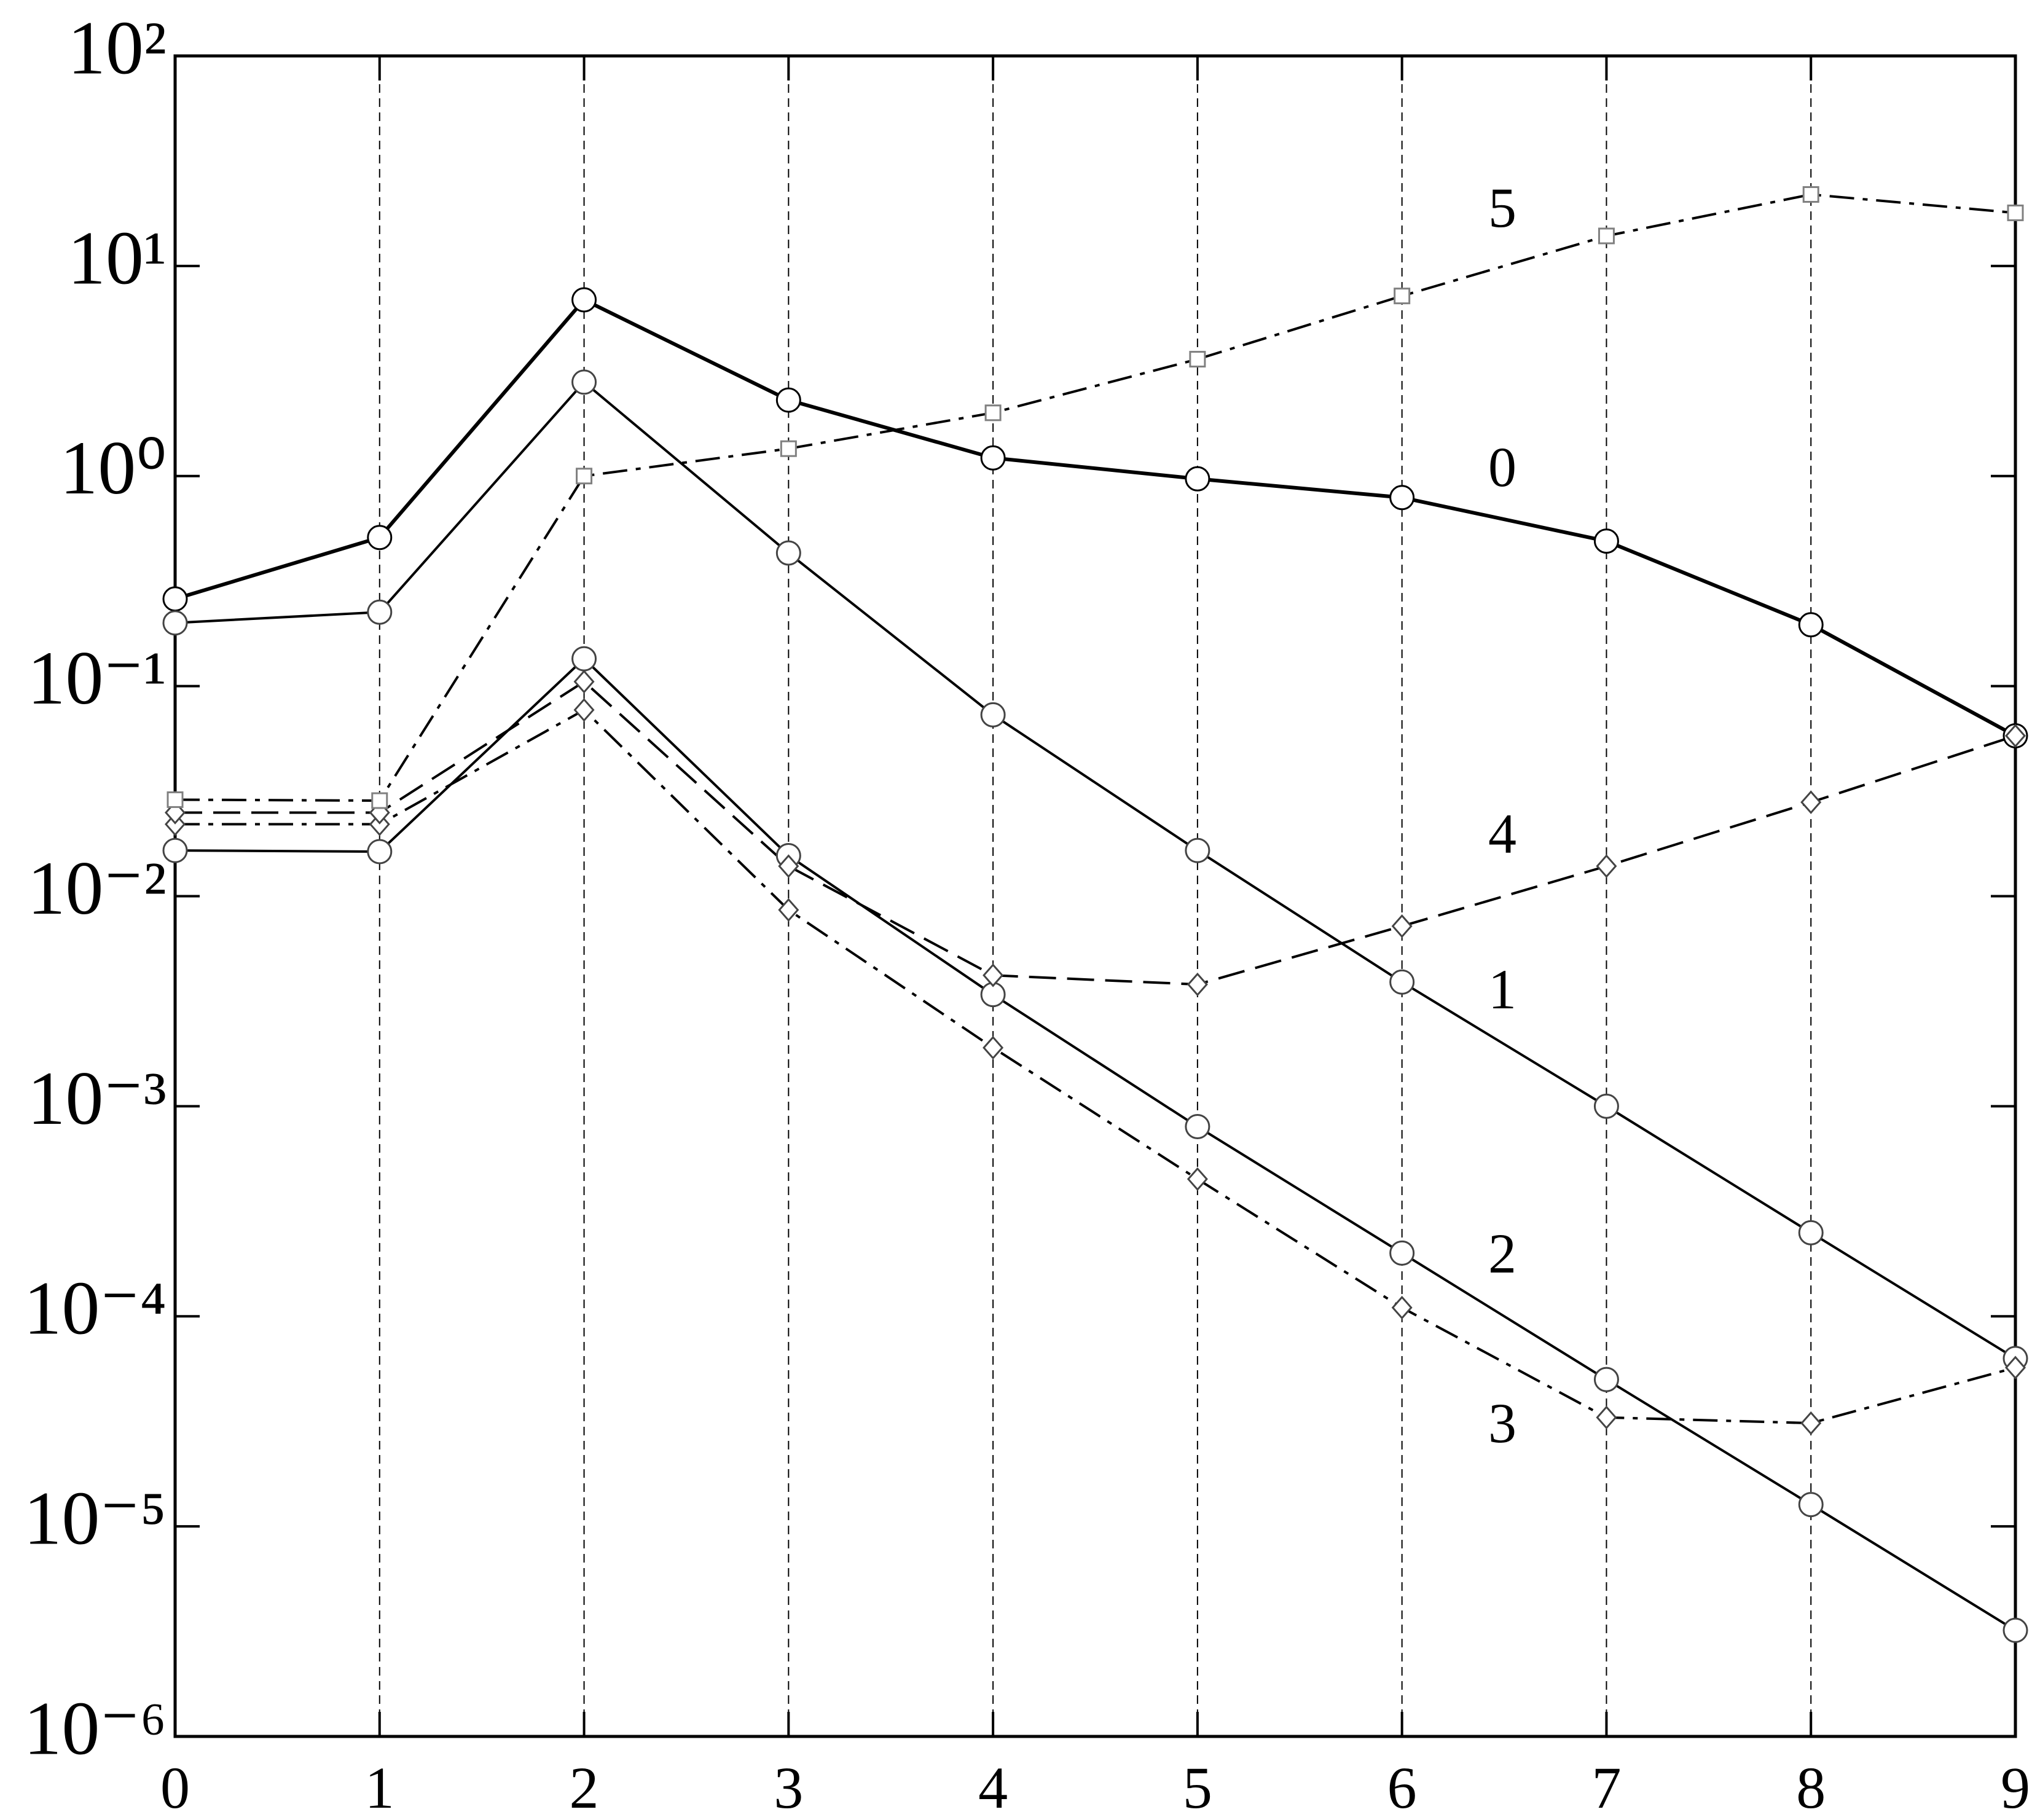 This screenshot has height=1820, width=2032. Describe the element at coordinates (585, 1787) in the screenshot. I see `x-tick-label: 2` at that location.